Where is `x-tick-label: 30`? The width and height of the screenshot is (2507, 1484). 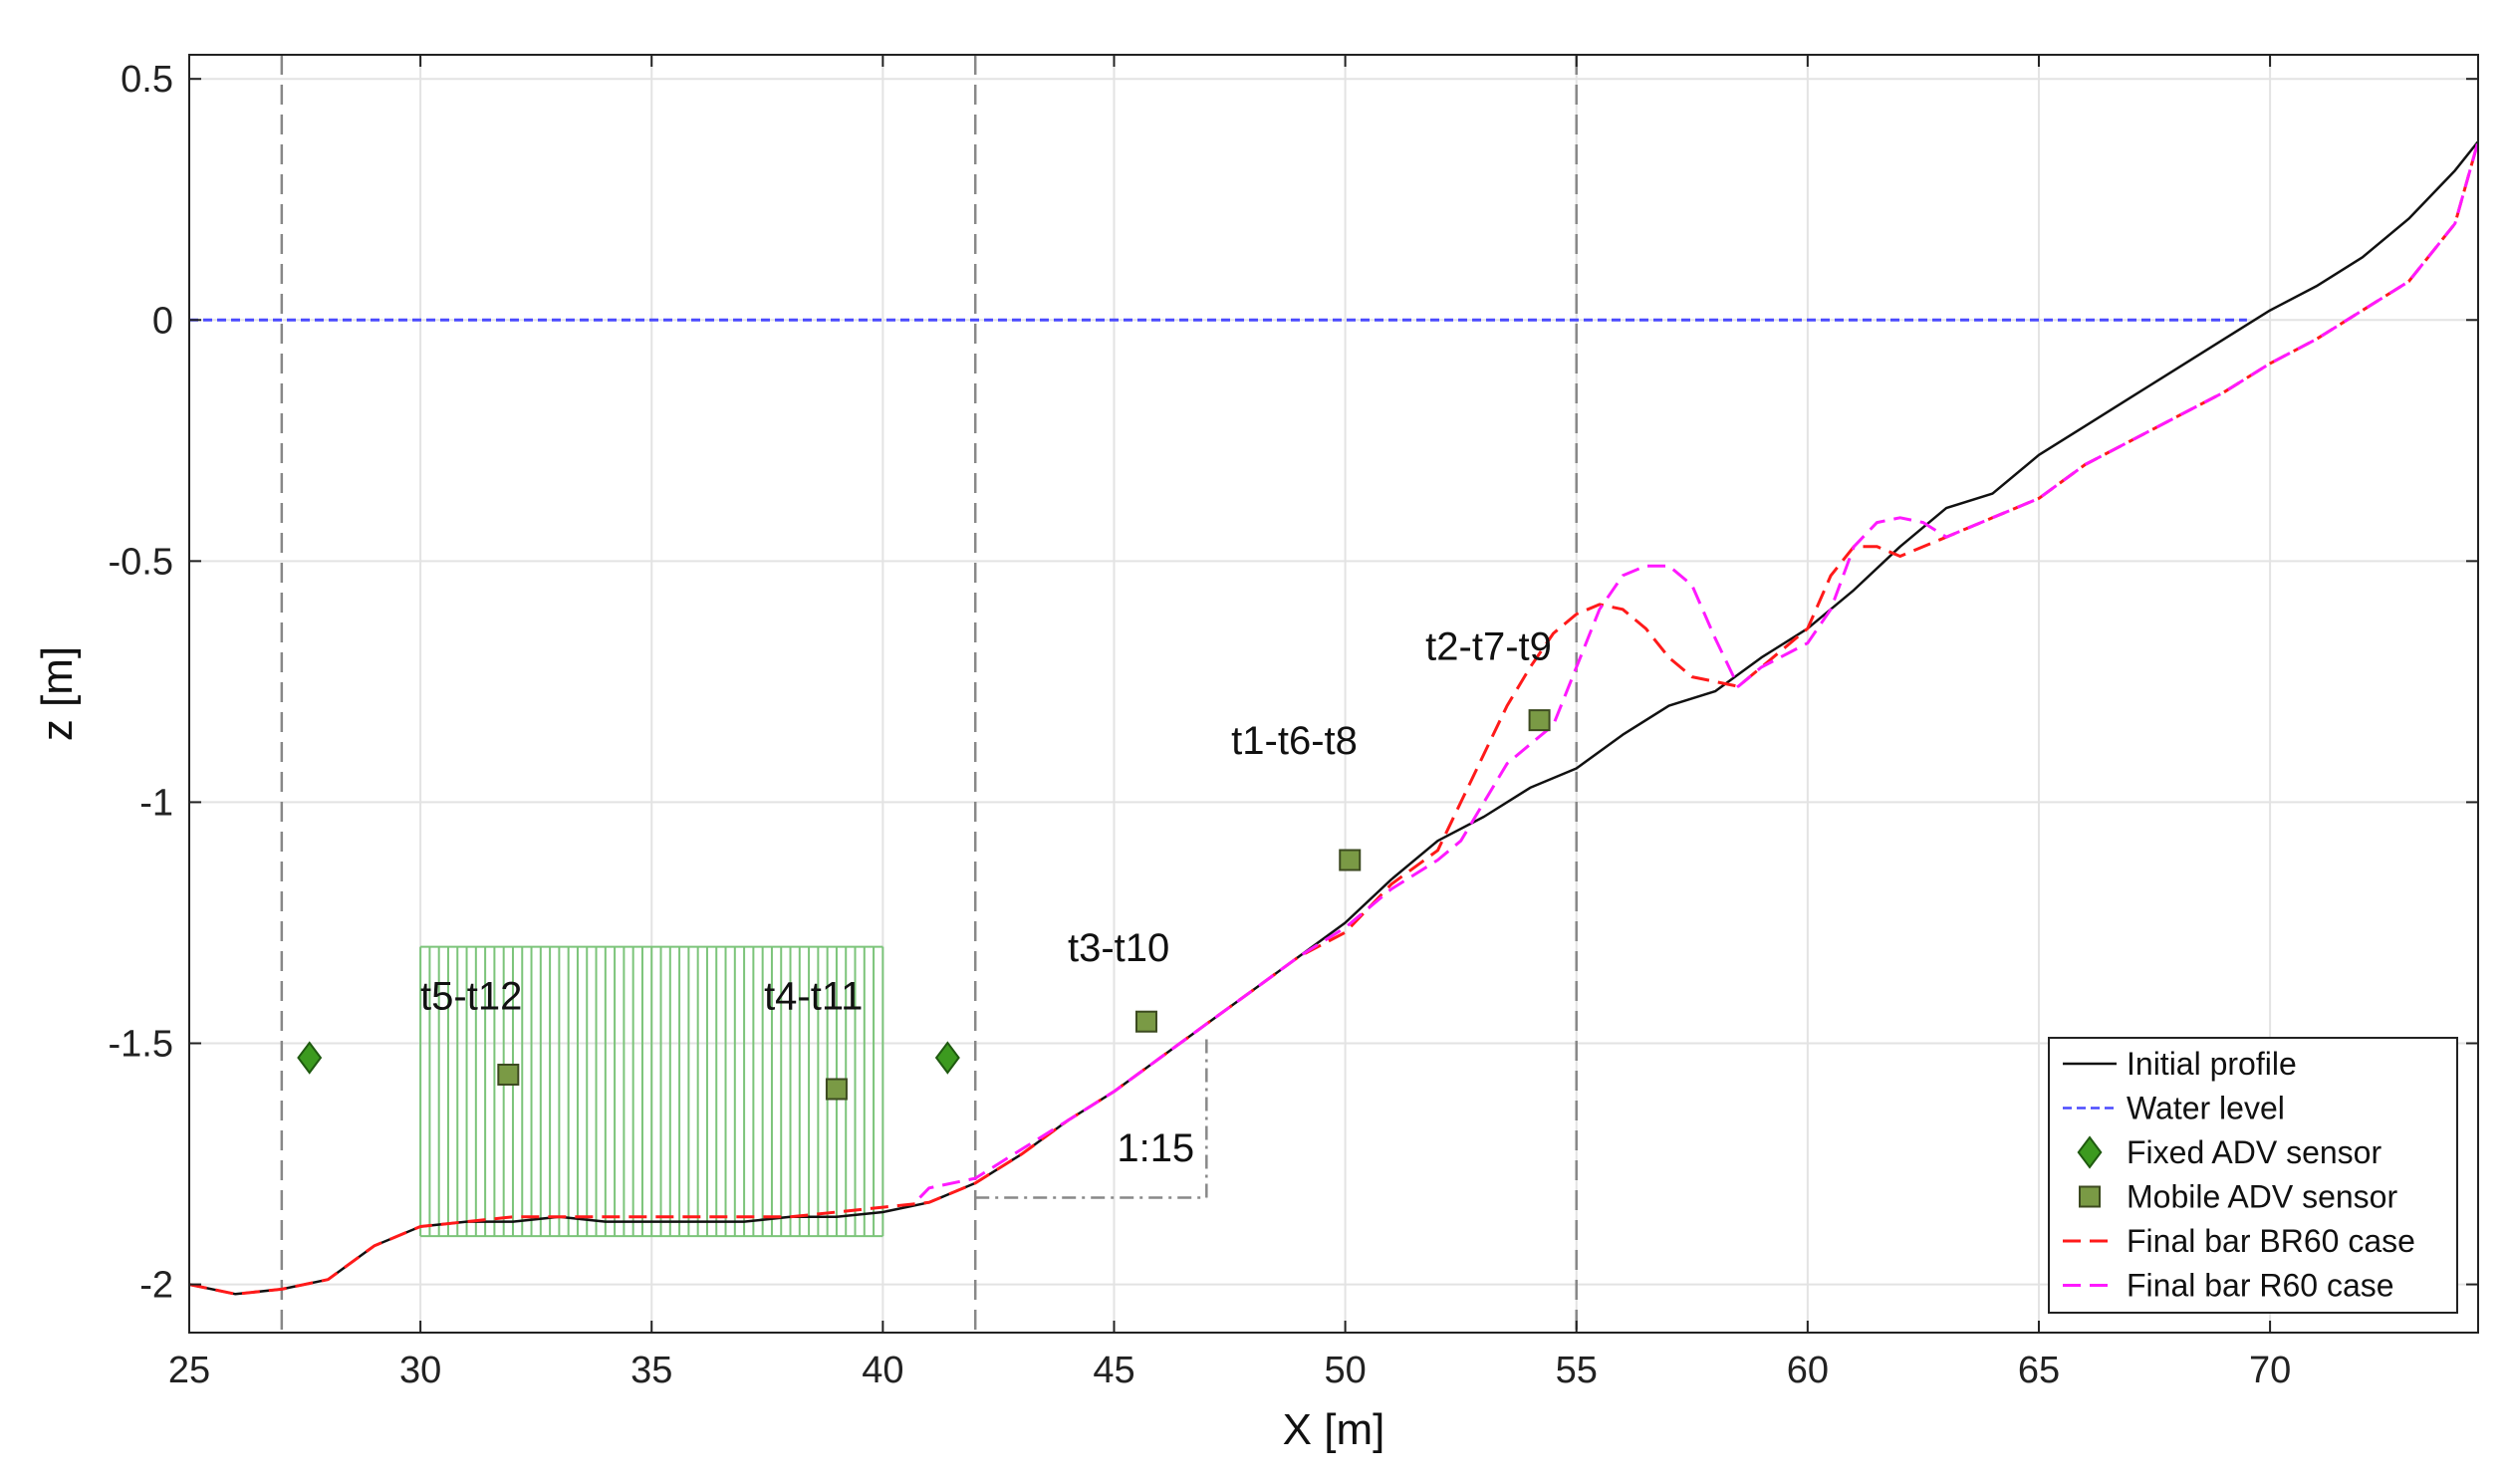
x-tick-label: 30 is located at coordinates (420, 1370).